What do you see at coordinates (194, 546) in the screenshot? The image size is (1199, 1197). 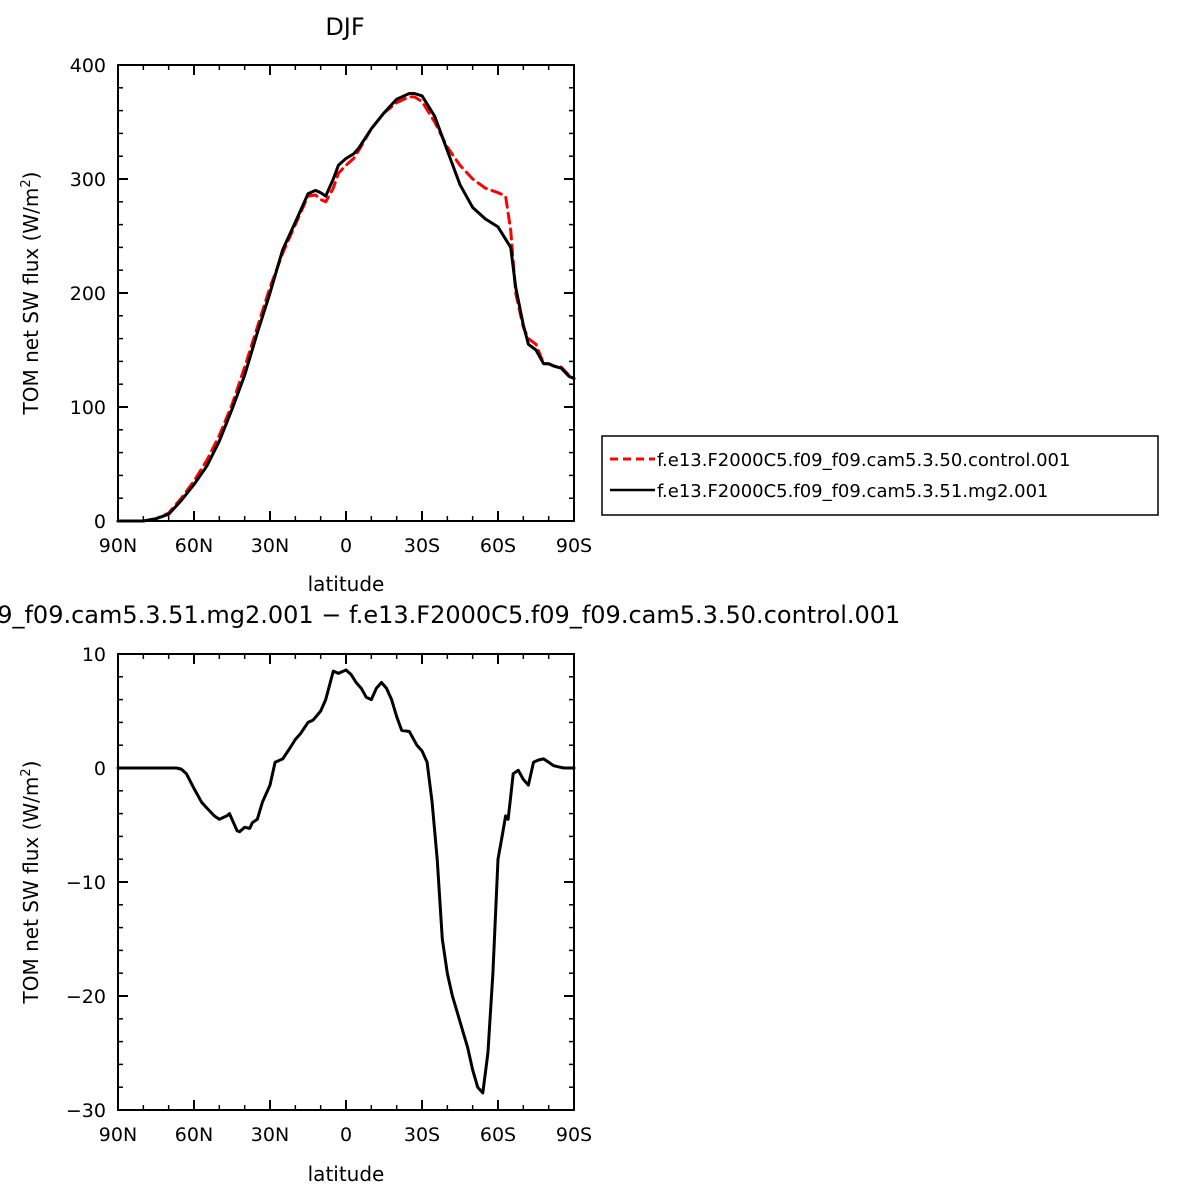 I see `top-x-tick-label: 60N` at bounding box center [194, 546].